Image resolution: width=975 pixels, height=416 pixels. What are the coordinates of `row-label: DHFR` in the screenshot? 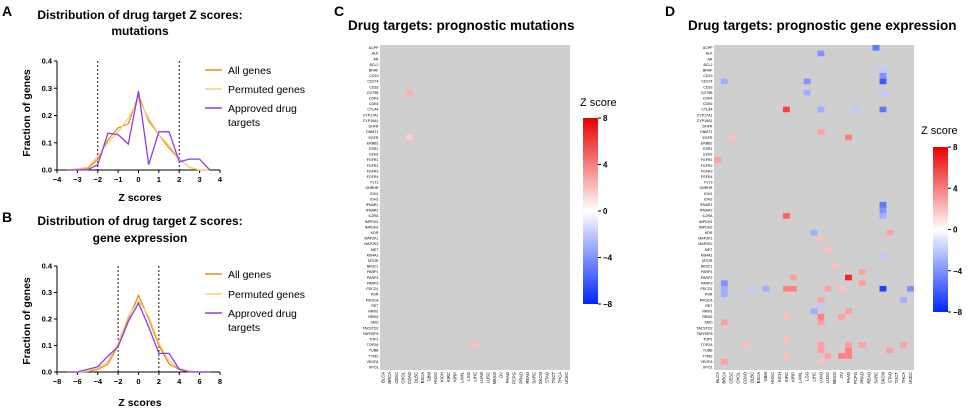 It's located at (374, 127).